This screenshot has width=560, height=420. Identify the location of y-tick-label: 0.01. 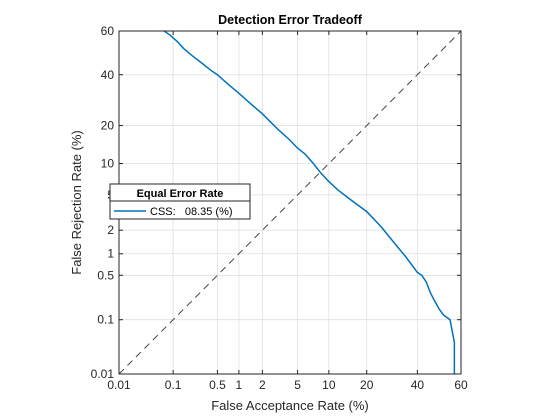
(103, 374).